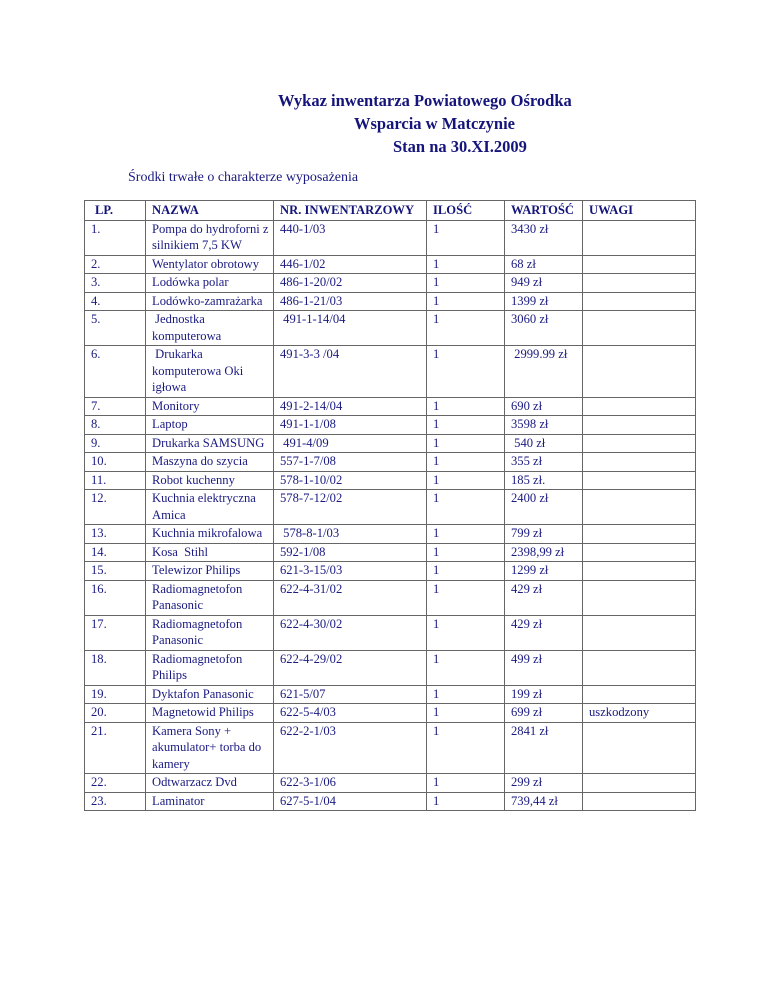 This screenshot has width=768, height=994. I want to click on cell-nr-inwentarzowy: 578-8-1/03, so click(350, 534).